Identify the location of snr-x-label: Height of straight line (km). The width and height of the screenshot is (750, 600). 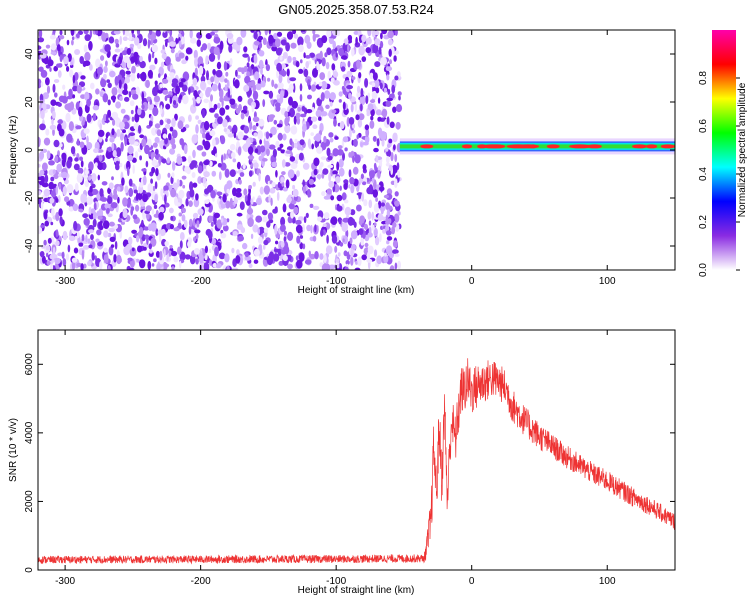
(356, 590).